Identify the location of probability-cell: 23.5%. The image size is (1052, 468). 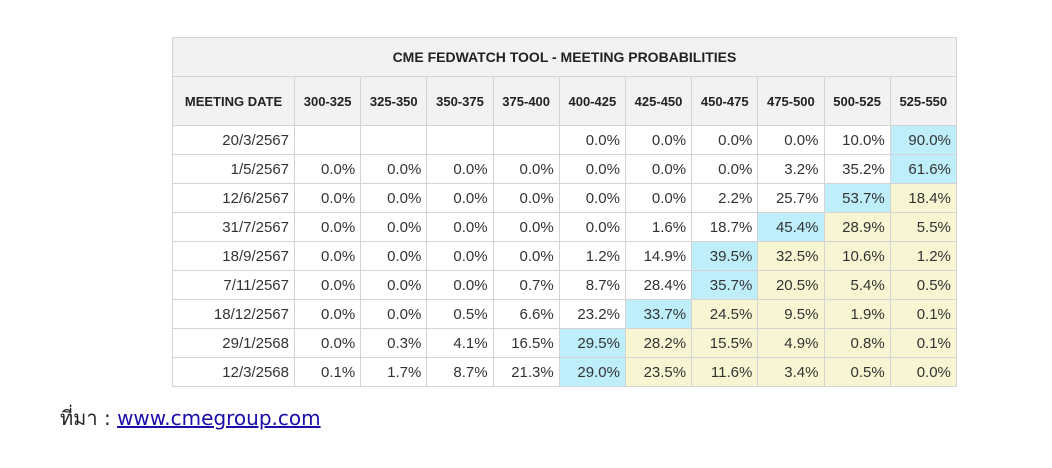
(658, 372).